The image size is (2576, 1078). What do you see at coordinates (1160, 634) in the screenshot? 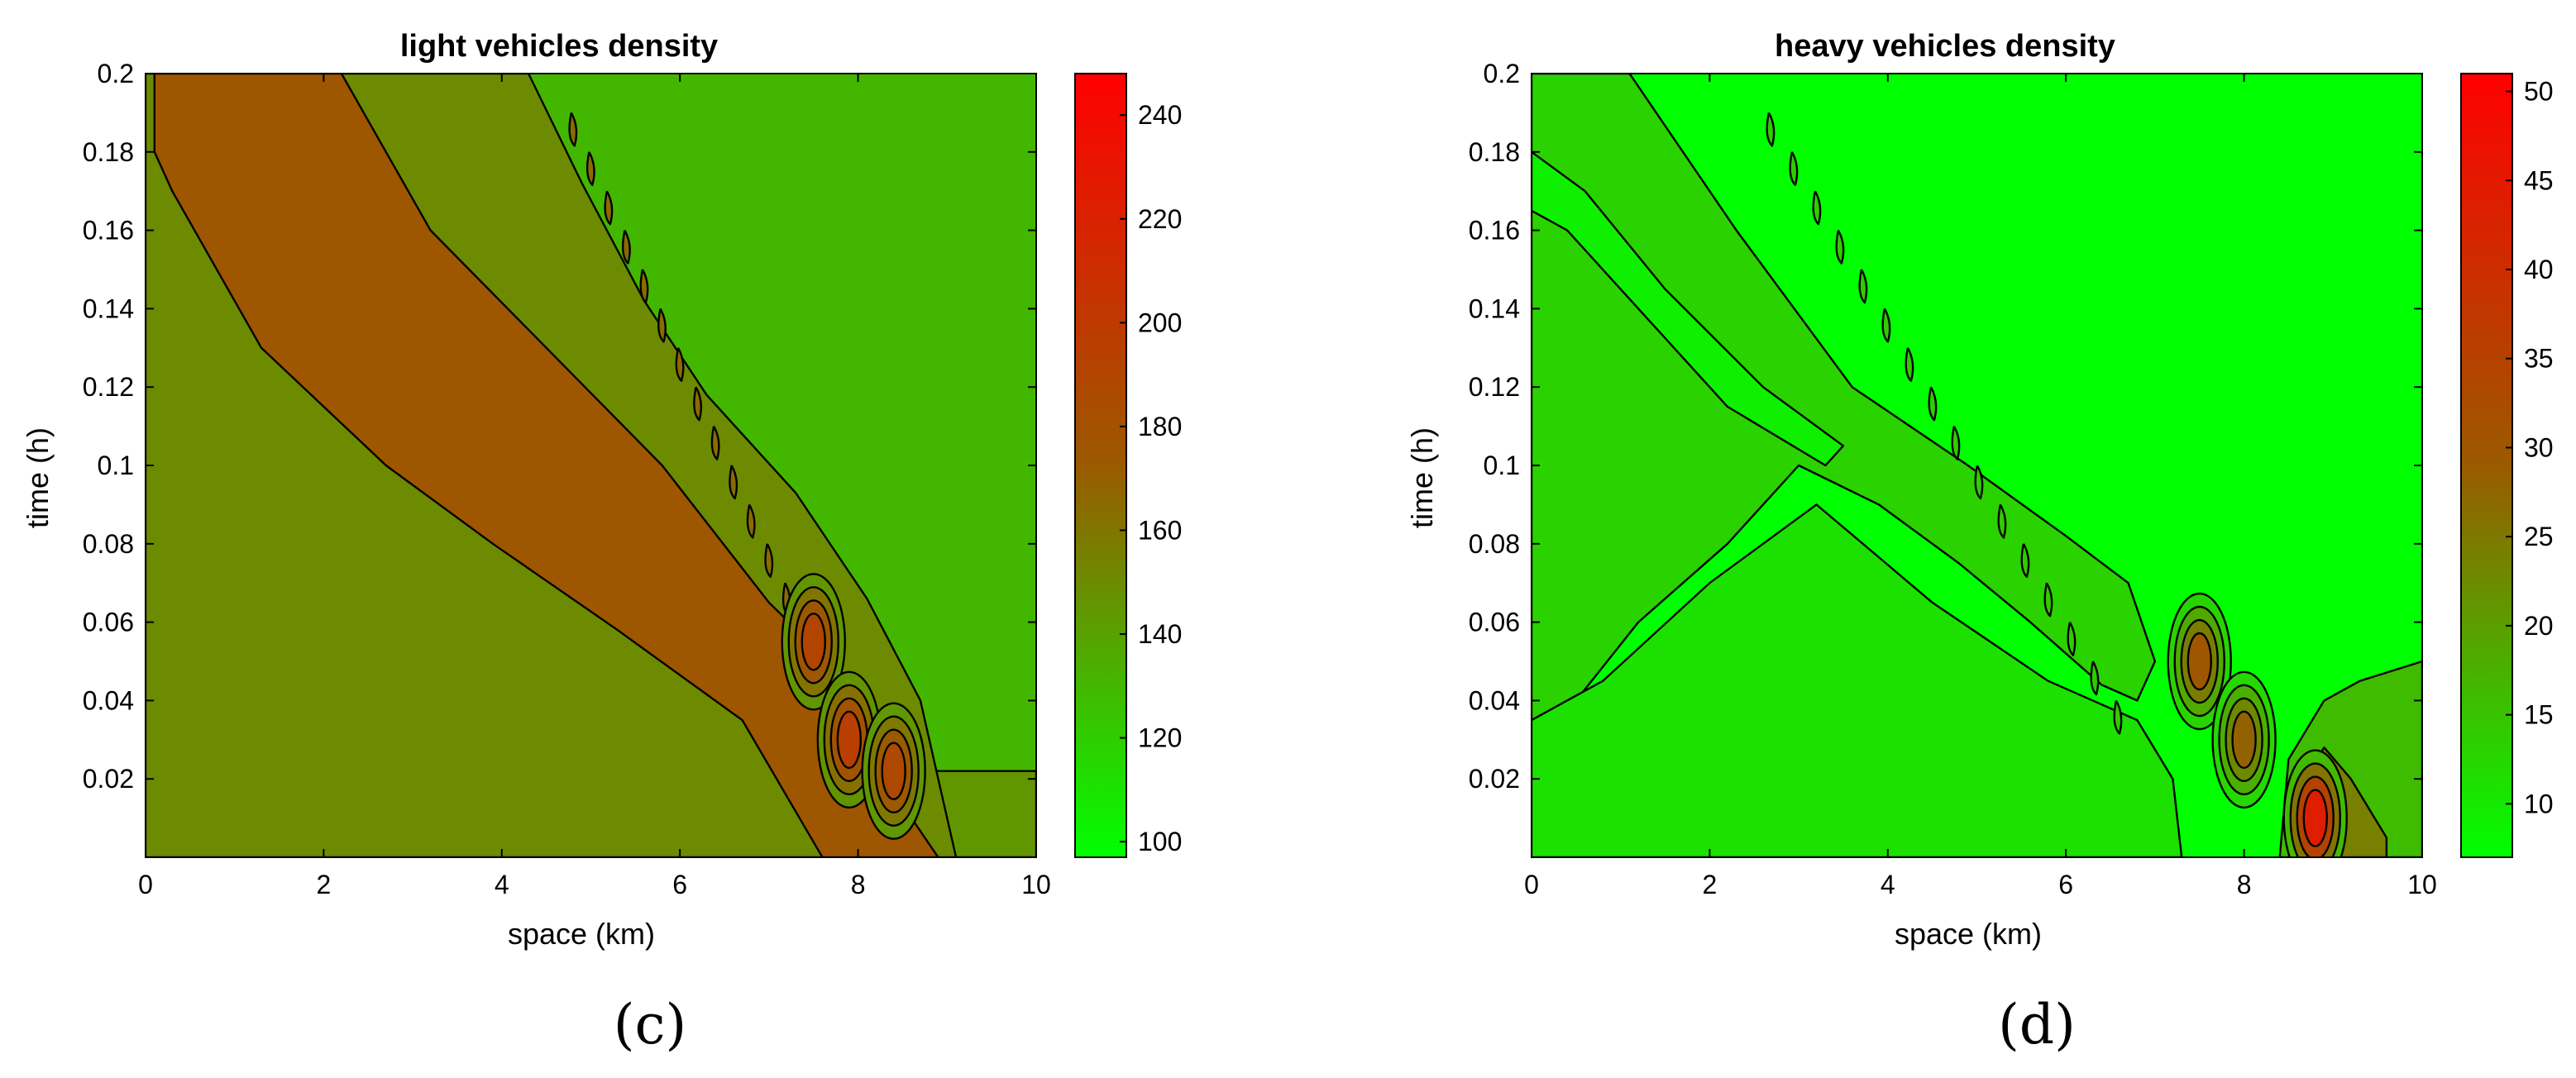
I see `colorbar-tick-label: 140` at bounding box center [1160, 634].